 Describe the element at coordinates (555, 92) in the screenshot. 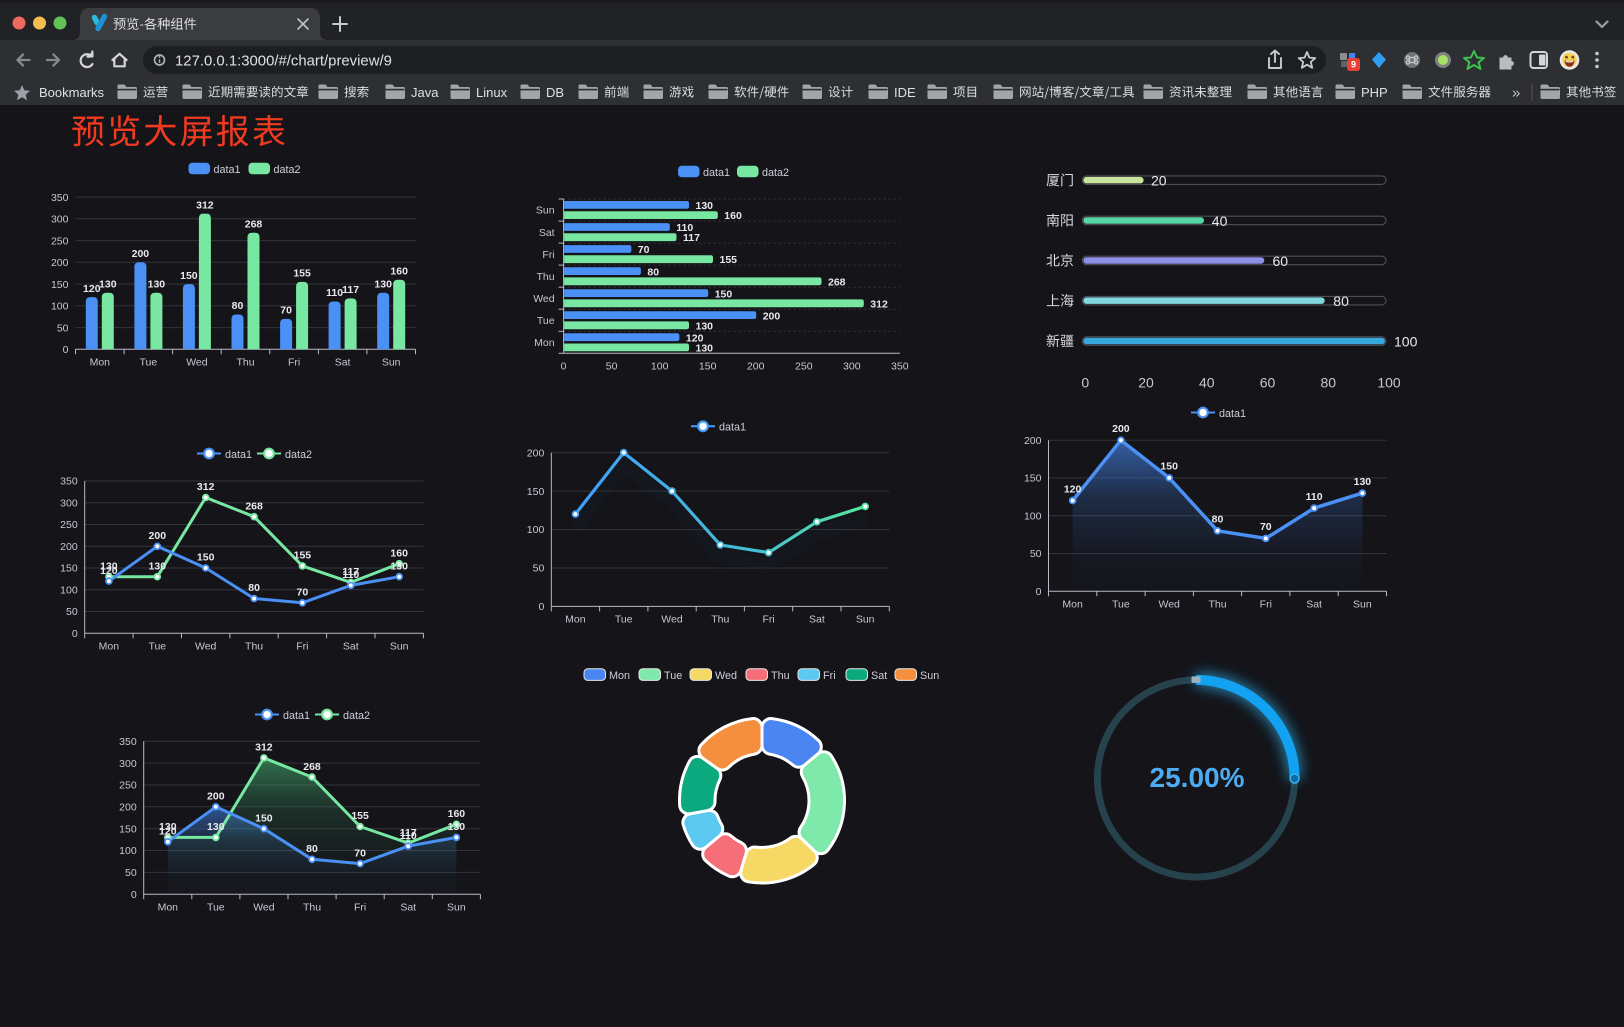

I see `svg-text: DB` at that location.